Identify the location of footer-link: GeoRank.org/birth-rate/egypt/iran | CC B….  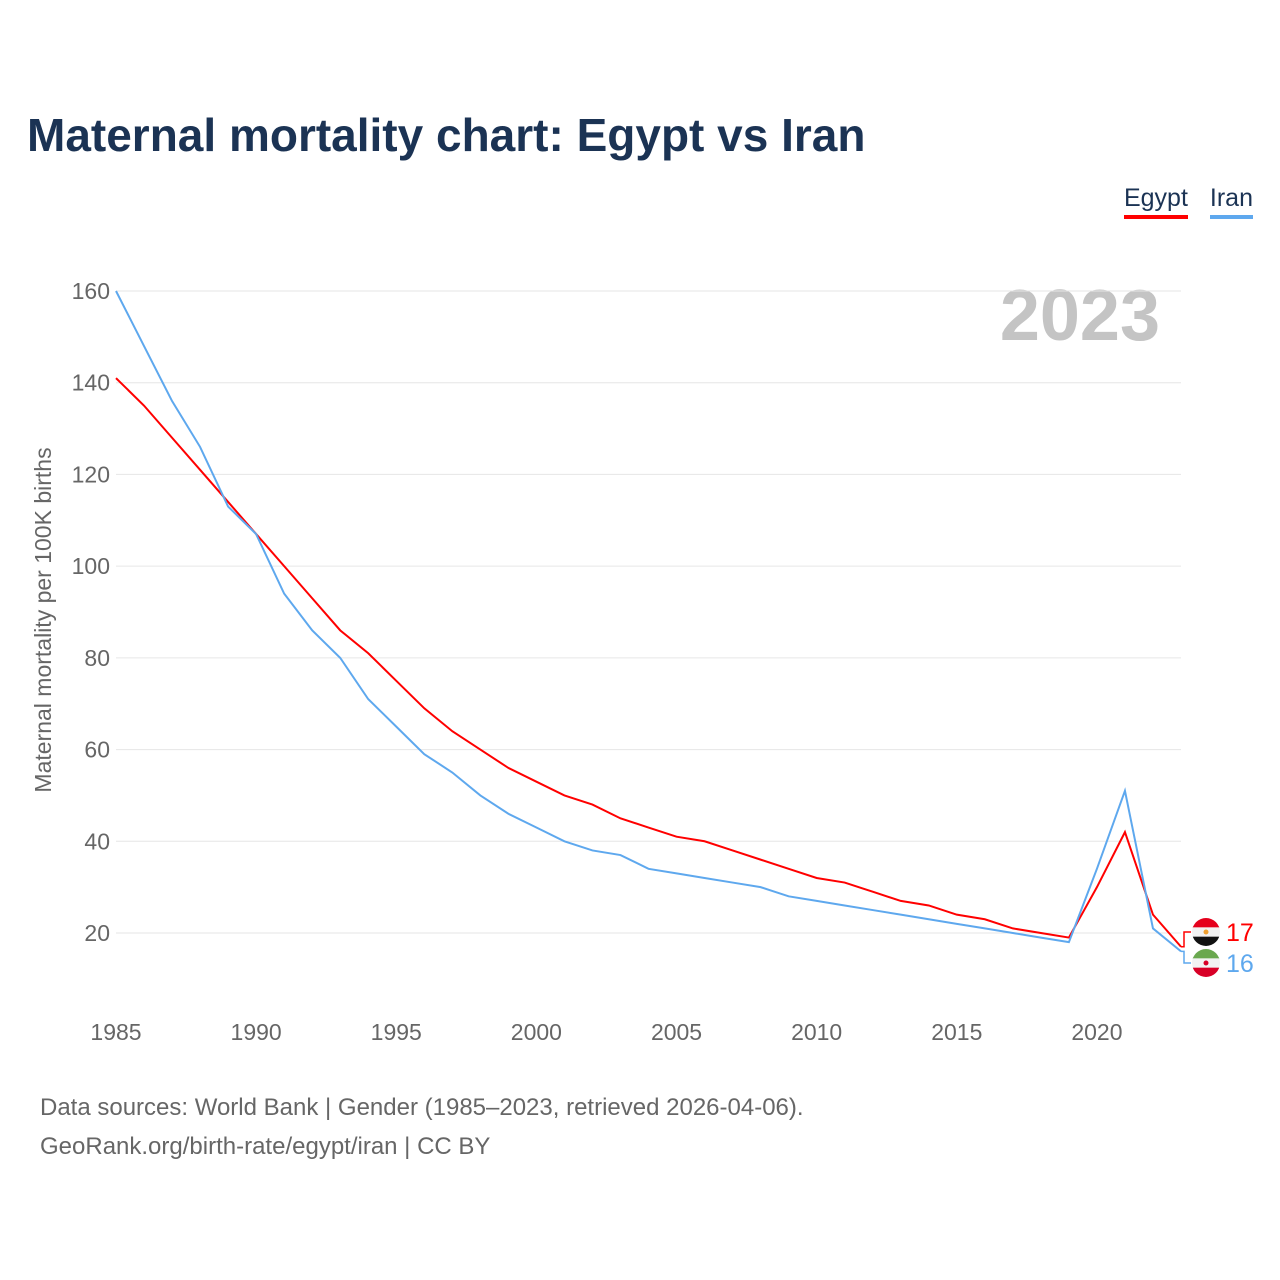
(265, 1146).